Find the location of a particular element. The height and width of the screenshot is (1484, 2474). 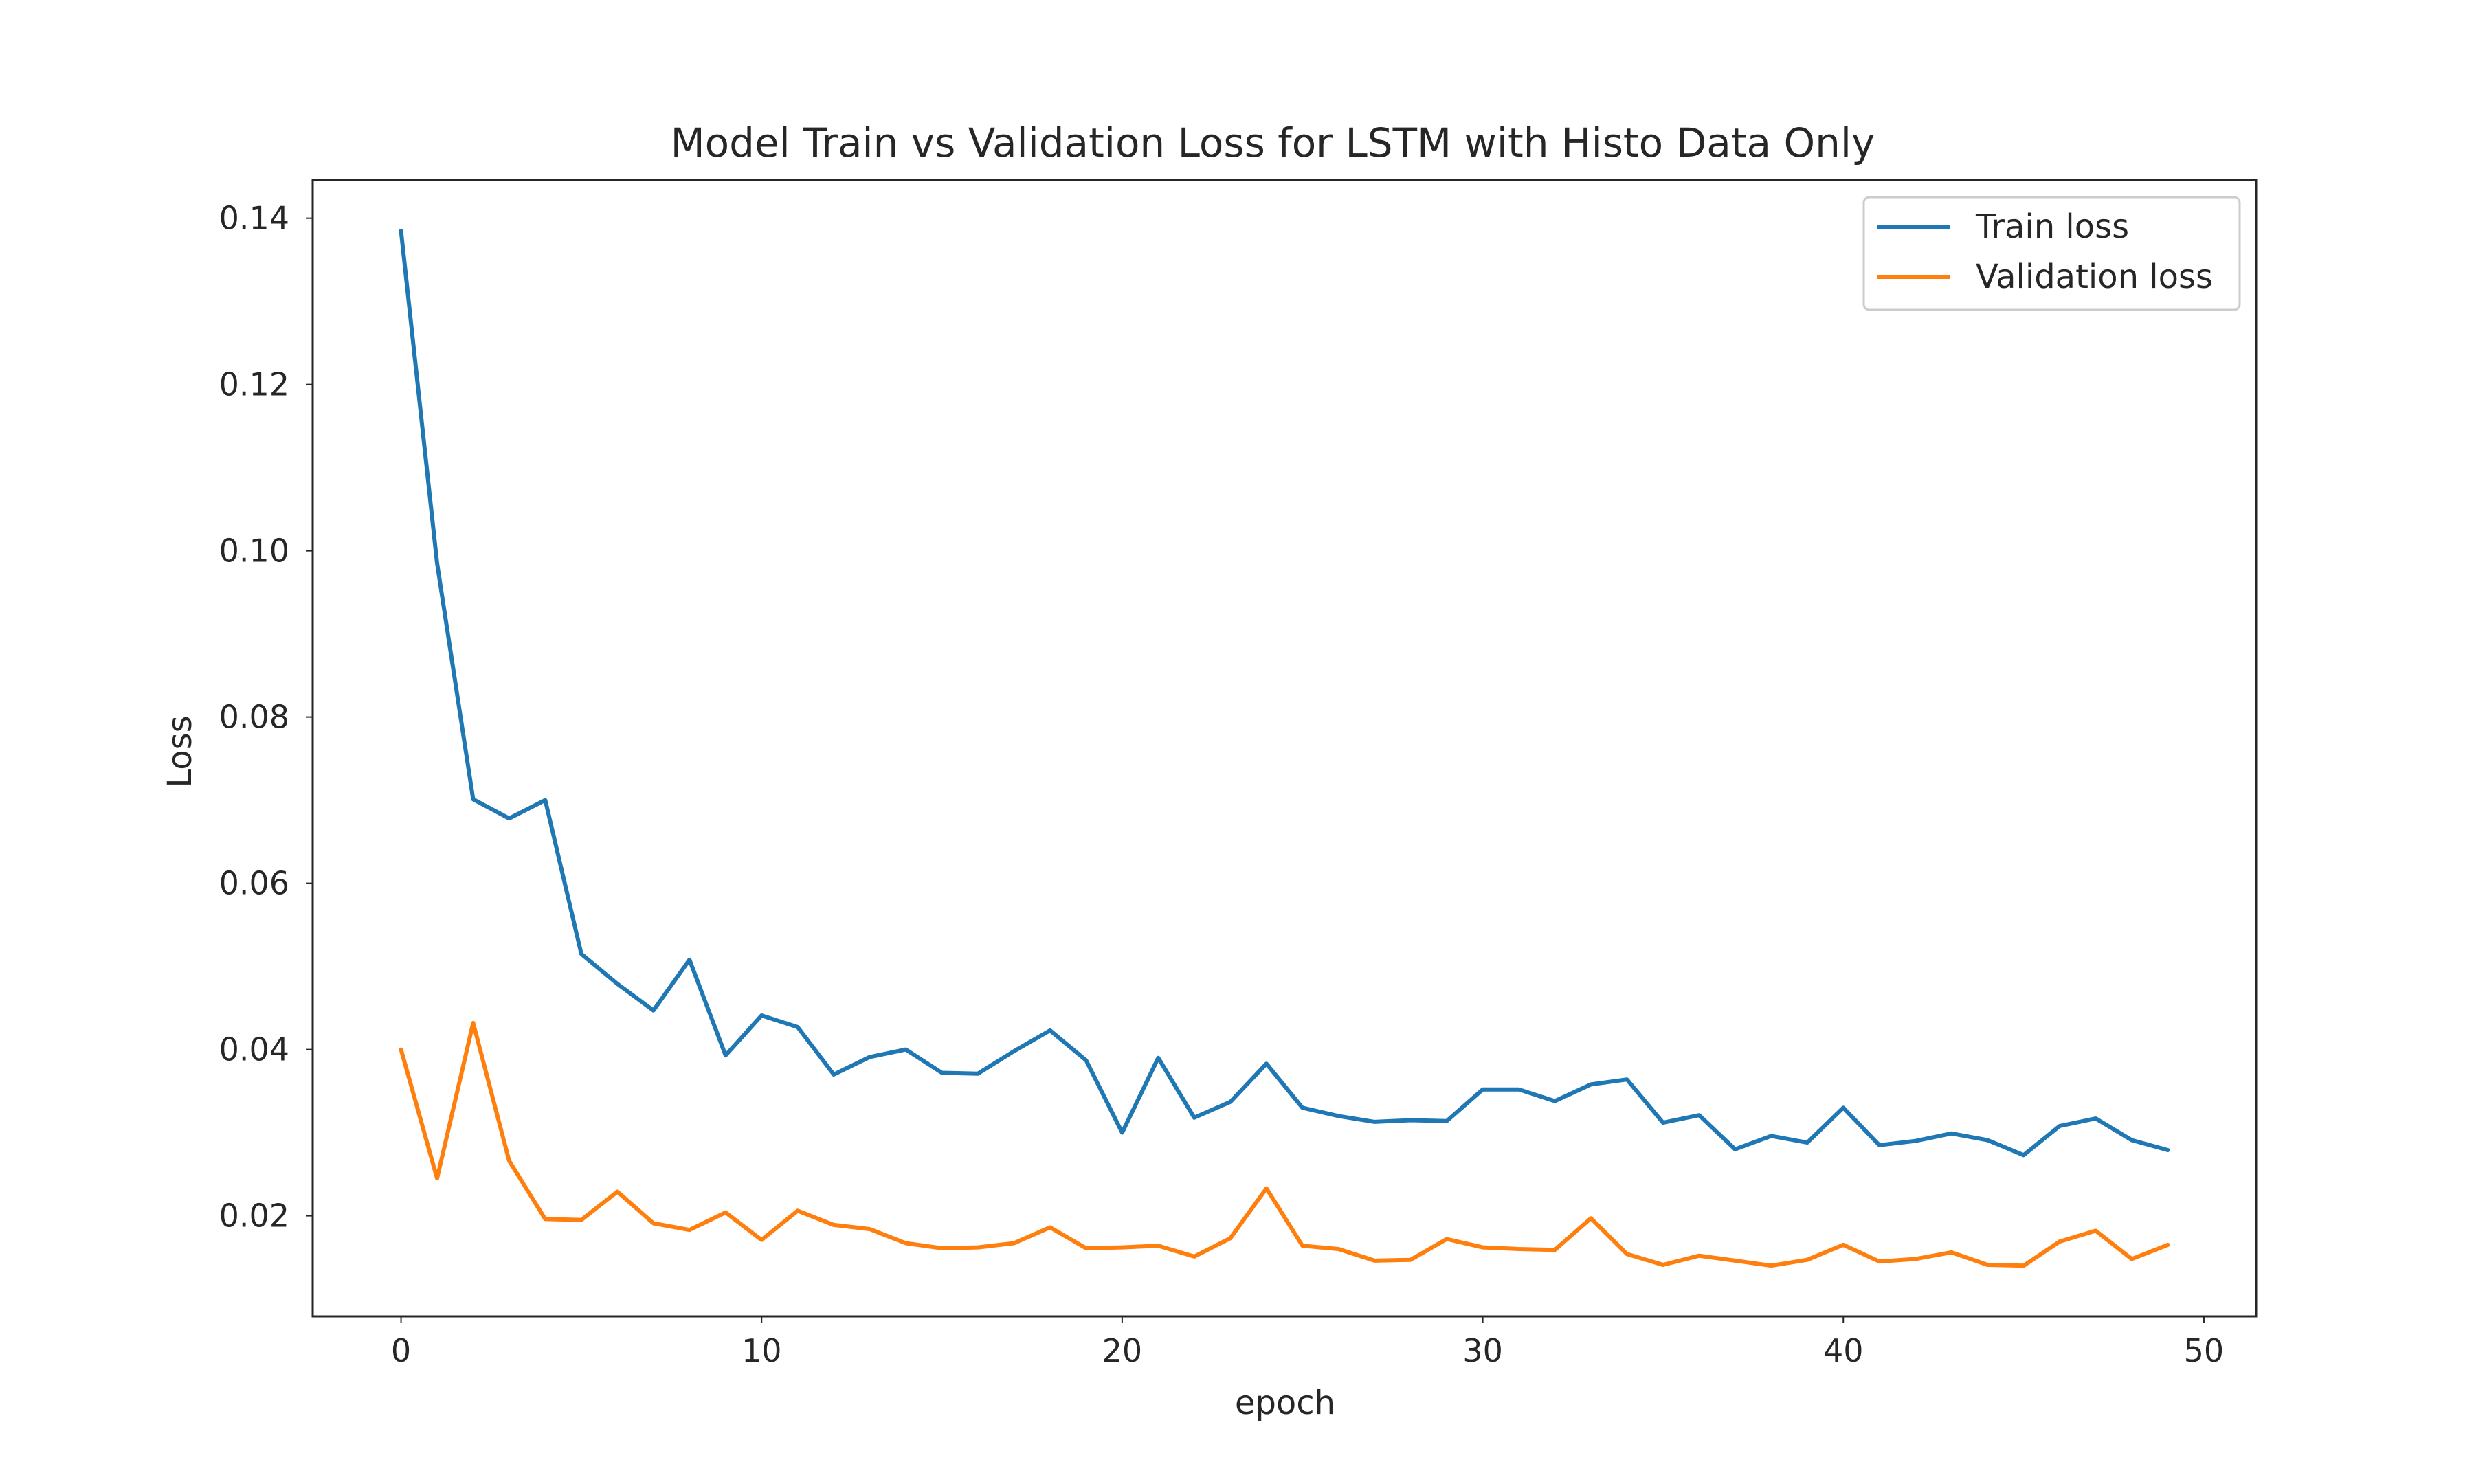

x-tick-label: 20 is located at coordinates (1122, 1350).